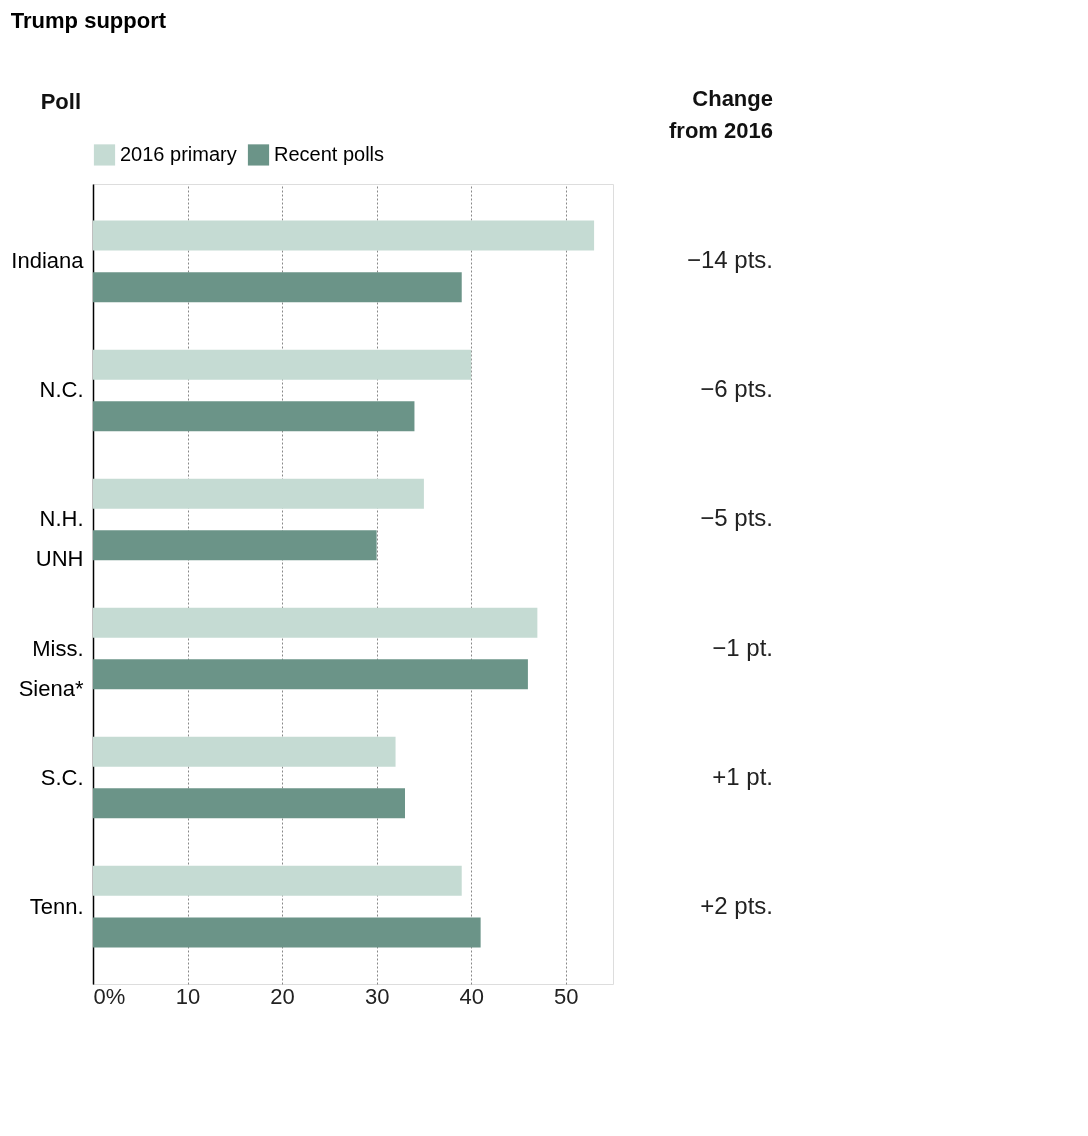  Describe the element at coordinates (736, 389) in the screenshot. I see `text: −6 pts.` at that location.